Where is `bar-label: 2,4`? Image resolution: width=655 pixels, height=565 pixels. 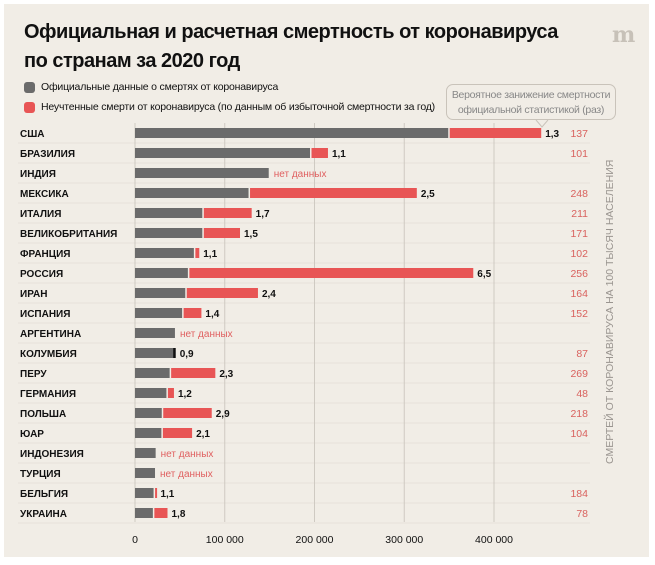
bar-label: 2,4 is located at coordinates (269, 294).